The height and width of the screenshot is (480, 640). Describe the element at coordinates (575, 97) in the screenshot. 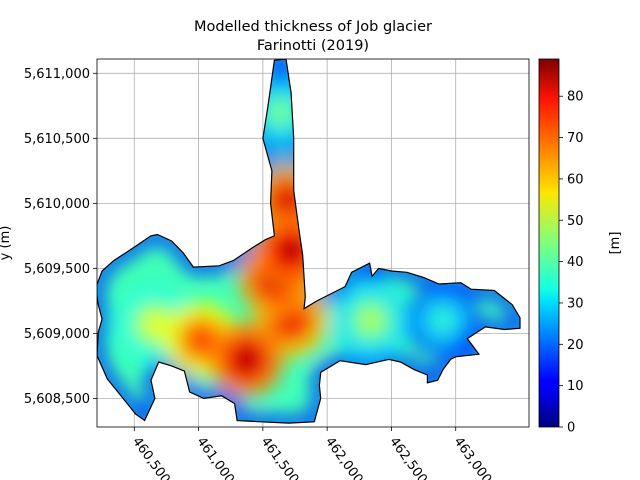

I see `colorbar-tick-label: 80` at that location.